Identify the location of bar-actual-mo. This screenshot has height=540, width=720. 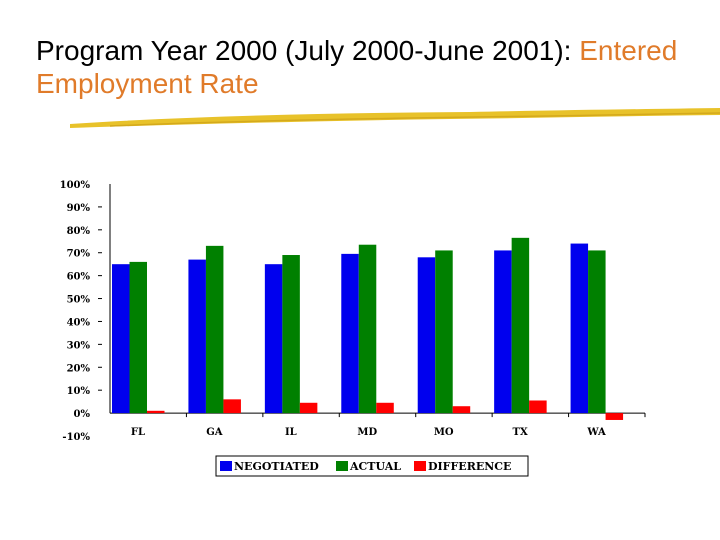
(444, 332).